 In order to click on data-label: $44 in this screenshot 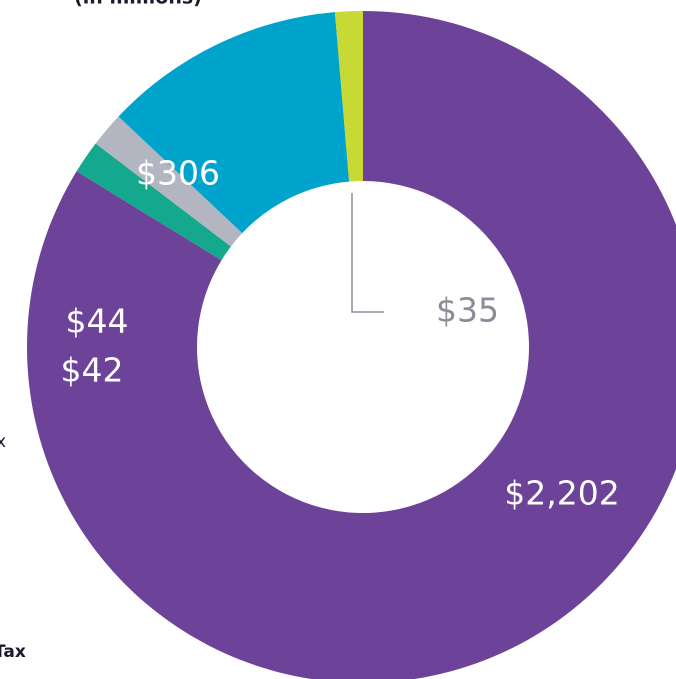, I will do `click(97, 321)`.